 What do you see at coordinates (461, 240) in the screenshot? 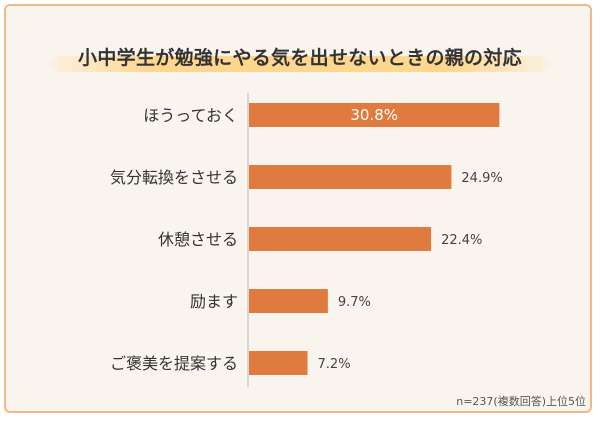
I see `value-label: 22.4%` at bounding box center [461, 240].